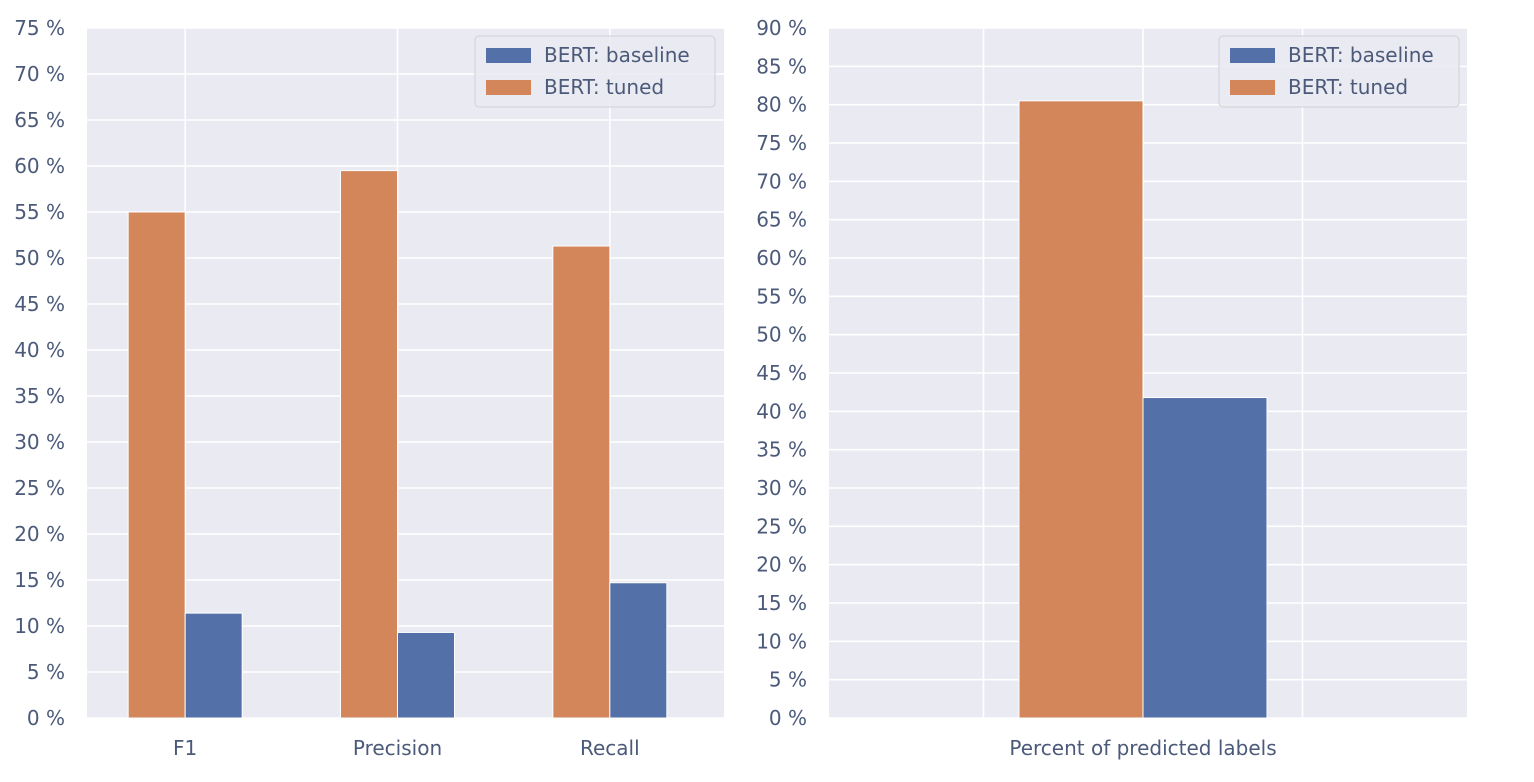 This screenshot has width=1534, height=782. What do you see at coordinates (781, 105) in the screenshot?
I see `y-tick-label: 80 %` at bounding box center [781, 105].